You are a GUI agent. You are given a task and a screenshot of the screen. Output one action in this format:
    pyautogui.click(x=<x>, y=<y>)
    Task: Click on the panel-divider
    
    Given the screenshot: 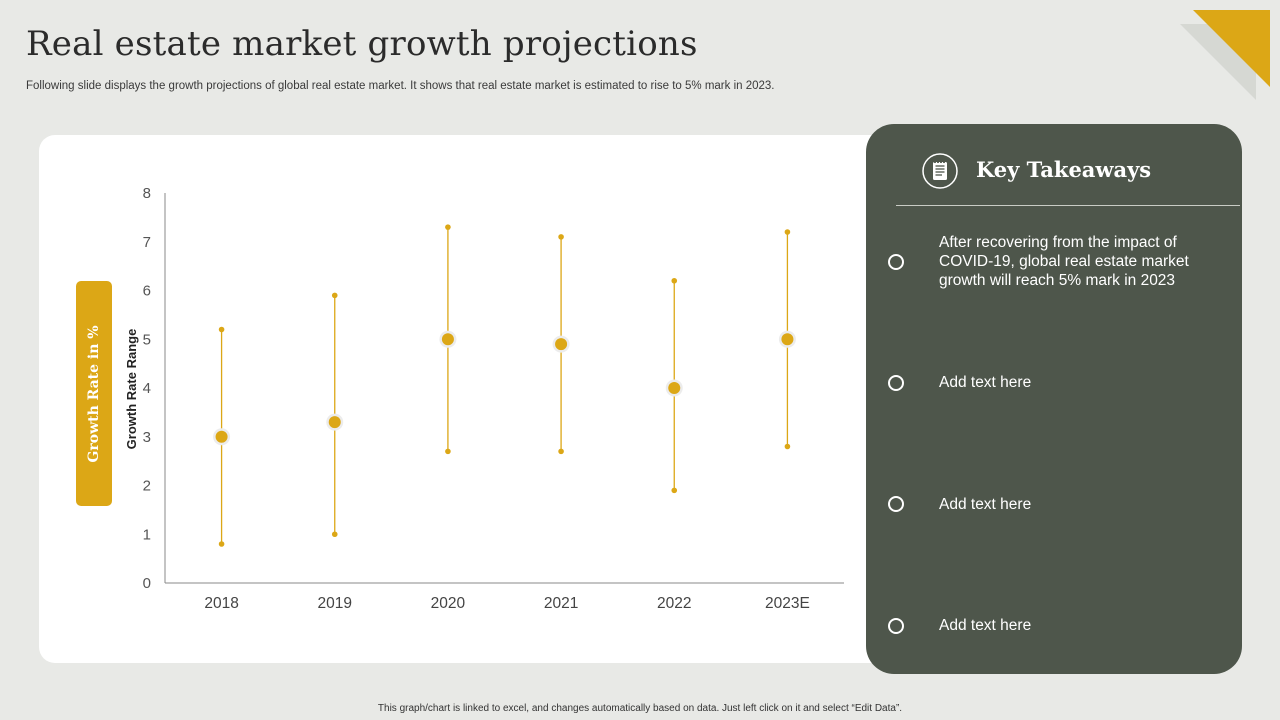 What is the action you would take?
    pyautogui.click(x=1068, y=205)
    